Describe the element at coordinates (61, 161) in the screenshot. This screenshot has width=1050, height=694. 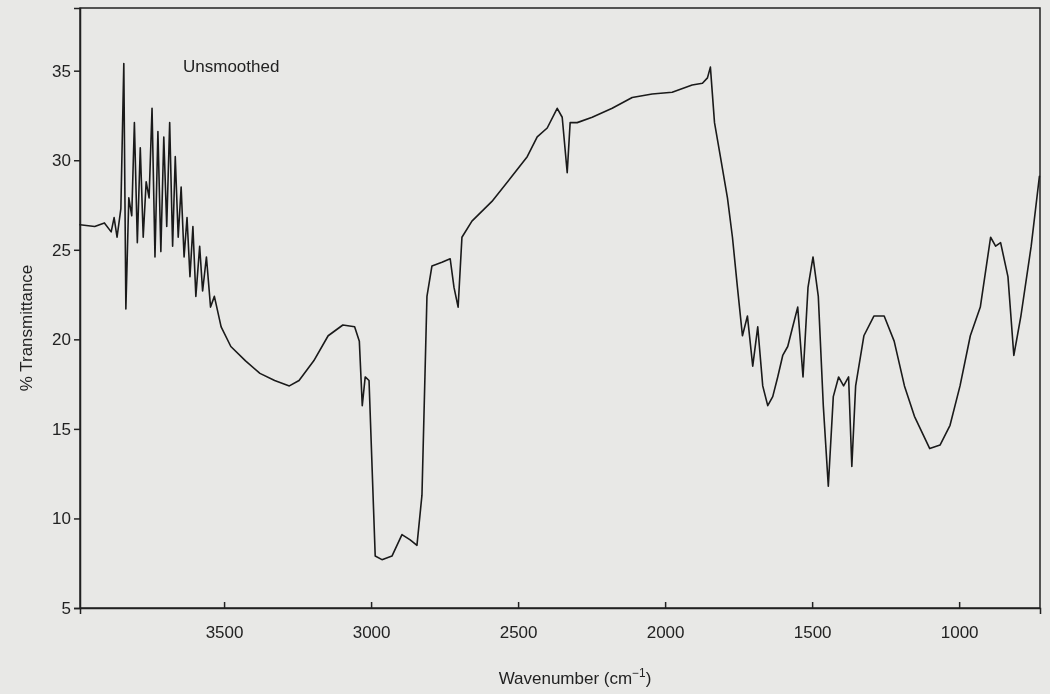
I see `y-tick-label: 30` at that location.